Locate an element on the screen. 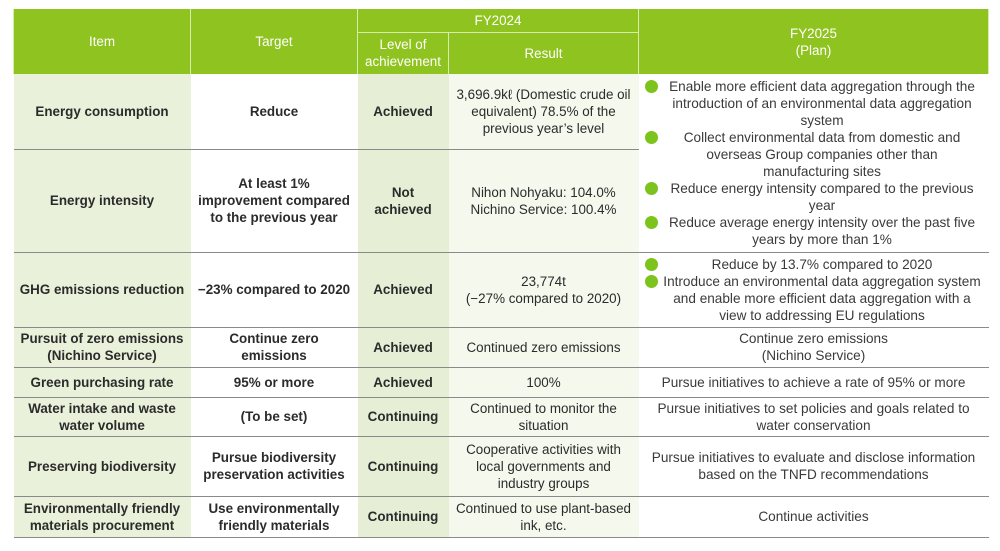 The height and width of the screenshot is (551, 1000). item-cell: Water intake and waste water volume is located at coordinates (102, 417).